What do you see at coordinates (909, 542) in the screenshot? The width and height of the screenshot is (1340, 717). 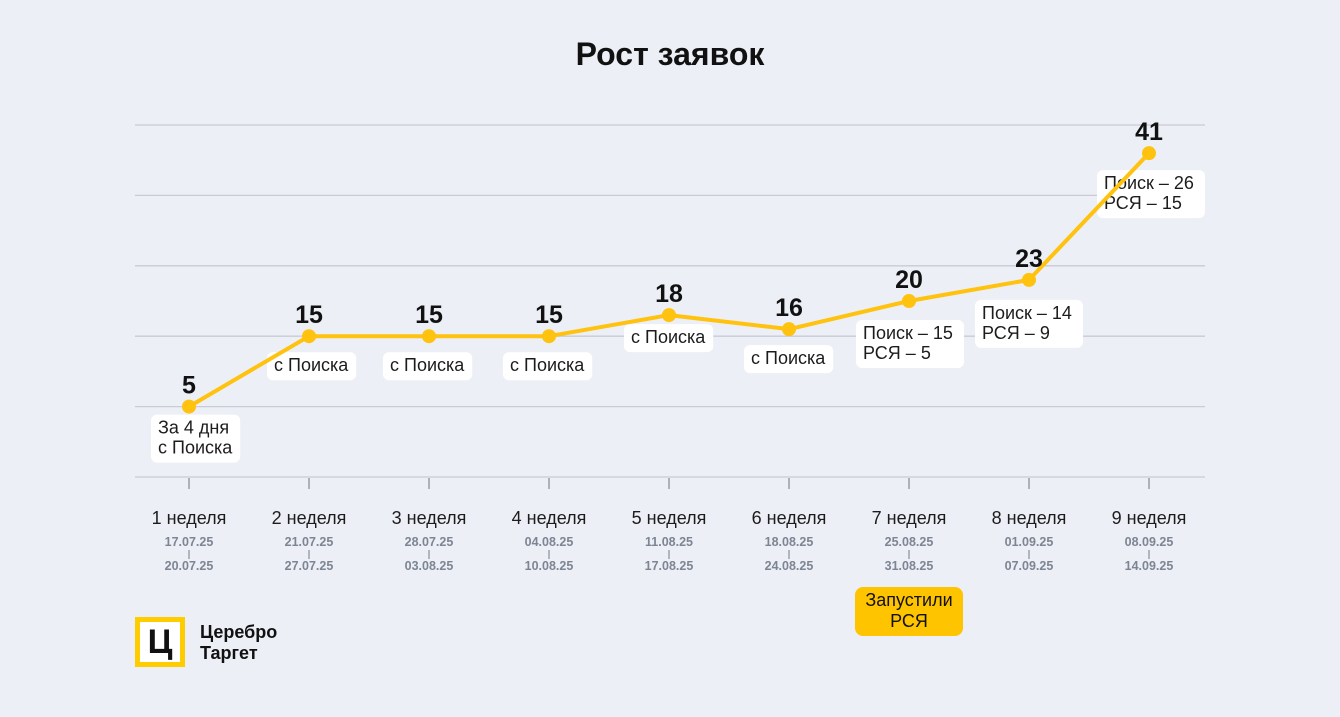 I see `date-start-label: 25.08.25` at bounding box center [909, 542].